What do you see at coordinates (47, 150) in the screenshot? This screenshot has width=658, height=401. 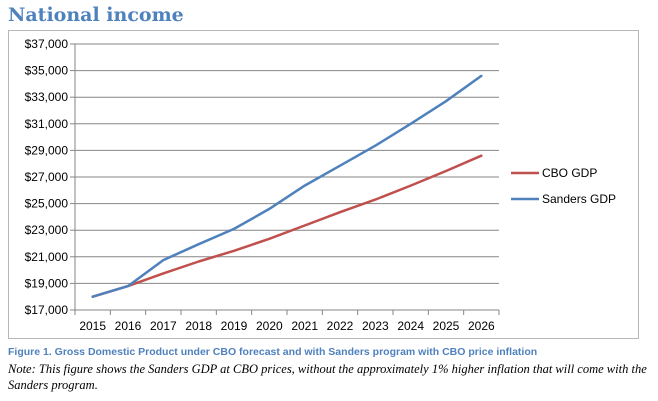 I see `y-tick-label: $29,000` at bounding box center [47, 150].